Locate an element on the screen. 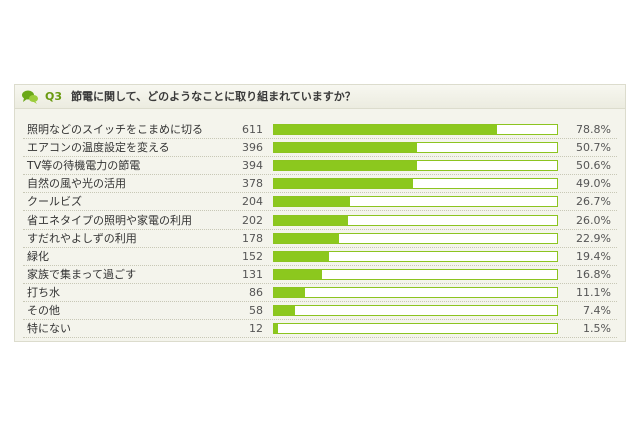 Image resolution: width=640 pixels, height=426 pixels. chart-row: 家族で集まって過ごす 131 16.8% is located at coordinates (320, 275).